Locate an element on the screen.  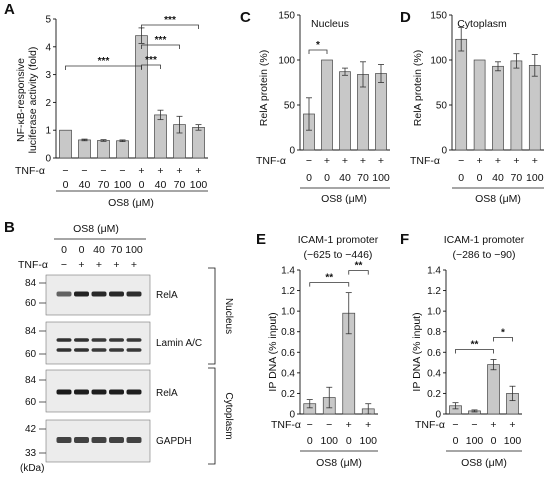
panel-c-os8-label: OS8 (μM) is located at coordinates (344, 199).